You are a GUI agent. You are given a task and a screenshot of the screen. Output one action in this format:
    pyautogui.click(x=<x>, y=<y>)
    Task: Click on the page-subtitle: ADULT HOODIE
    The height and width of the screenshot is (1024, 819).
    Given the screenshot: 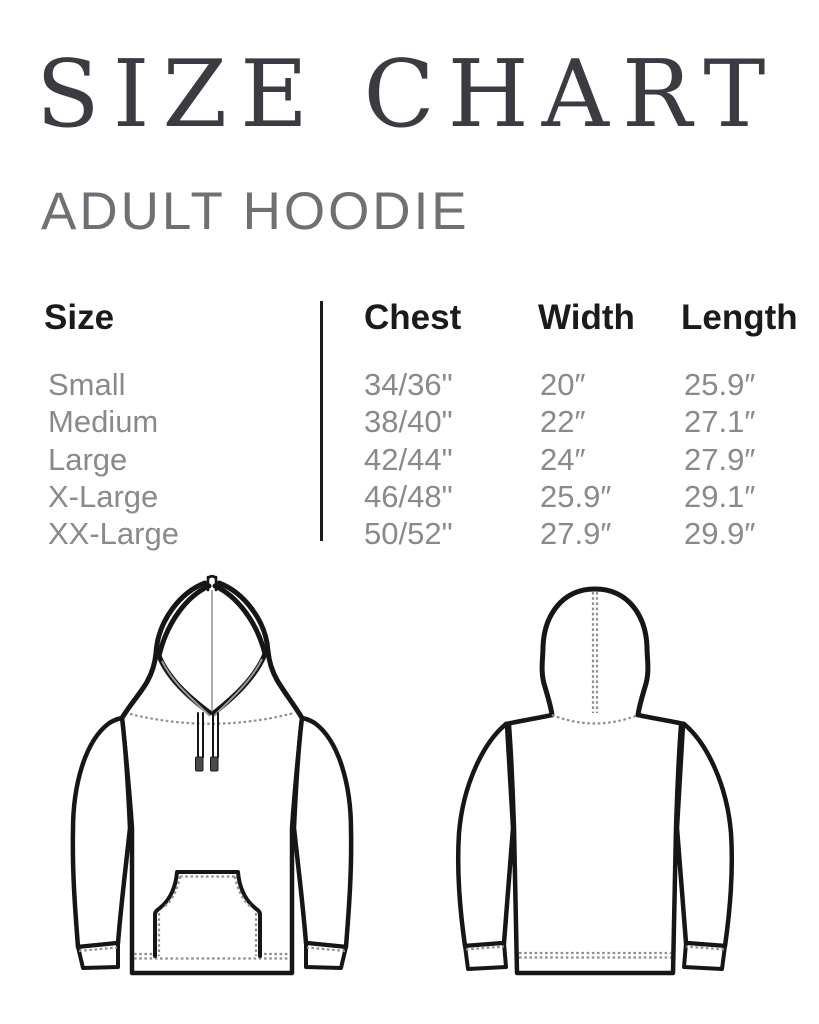 What is the action you would take?
    pyautogui.click(x=255, y=211)
    